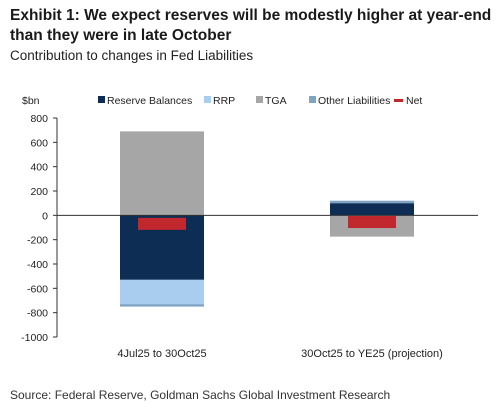  Describe the element at coordinates (162, 173) in the screenshot. I see `bar-tga` at that location.